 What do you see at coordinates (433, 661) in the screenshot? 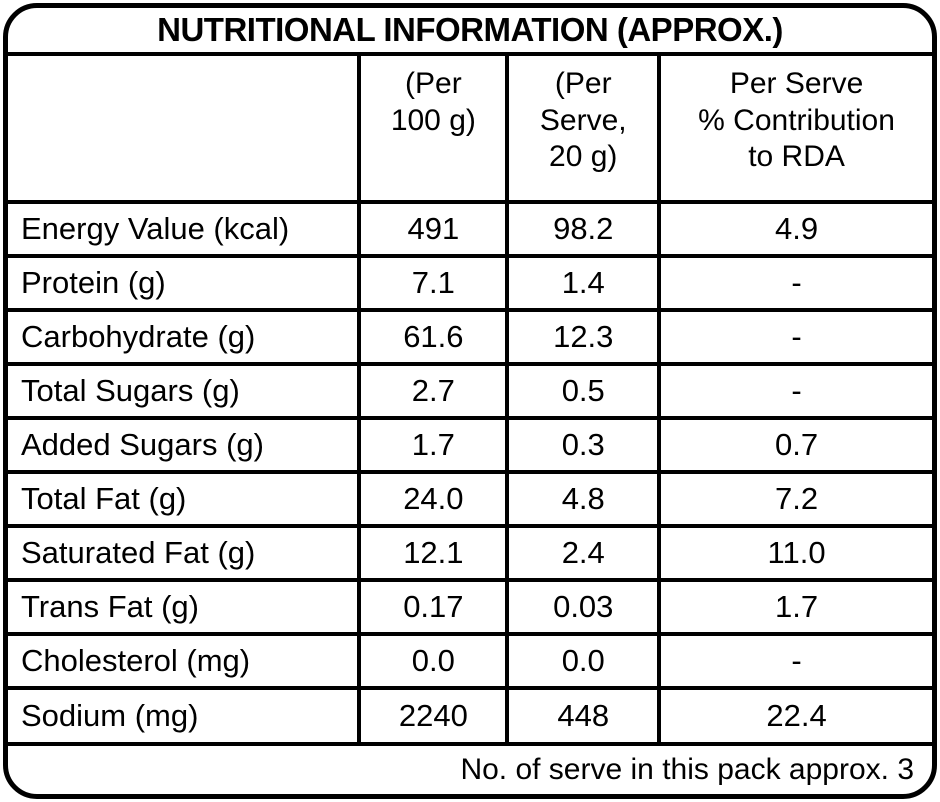
I see `value-per-100g: 0.0` at bounding box center [433, 661].